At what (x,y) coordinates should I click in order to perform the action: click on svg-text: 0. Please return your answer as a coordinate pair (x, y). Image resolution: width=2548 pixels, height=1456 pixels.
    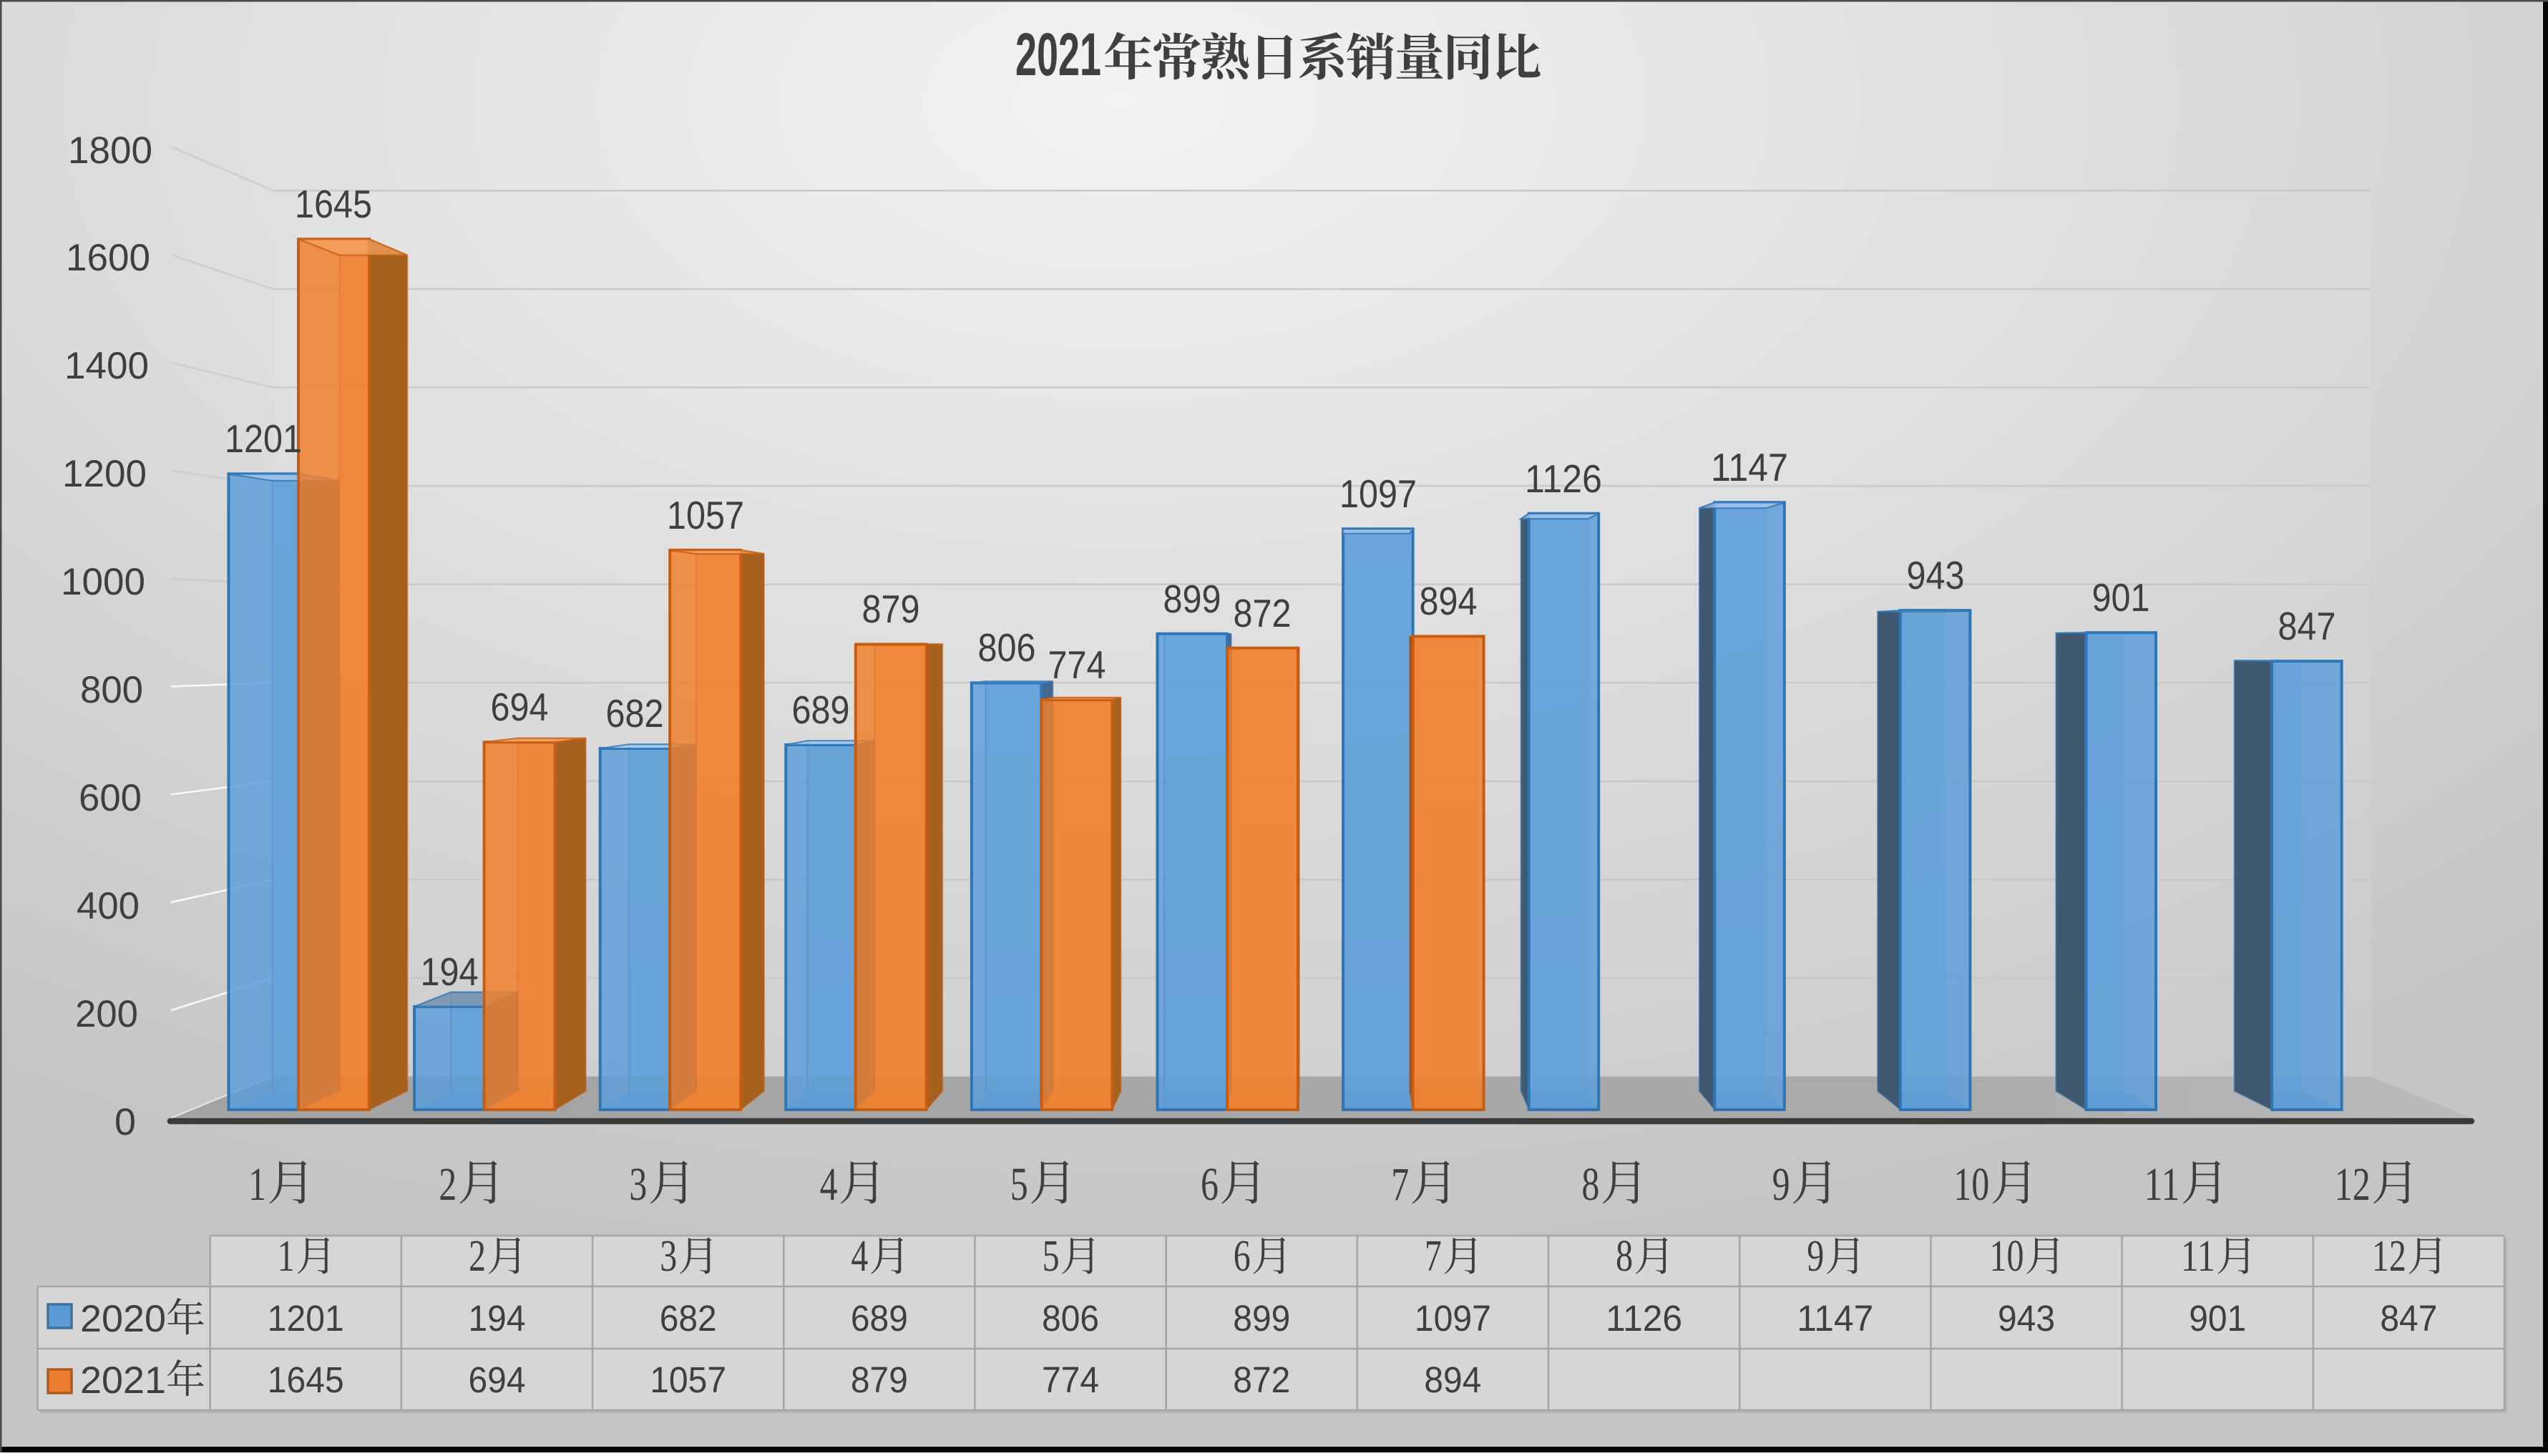
    Looking at the image, I should click on (125, 1122).